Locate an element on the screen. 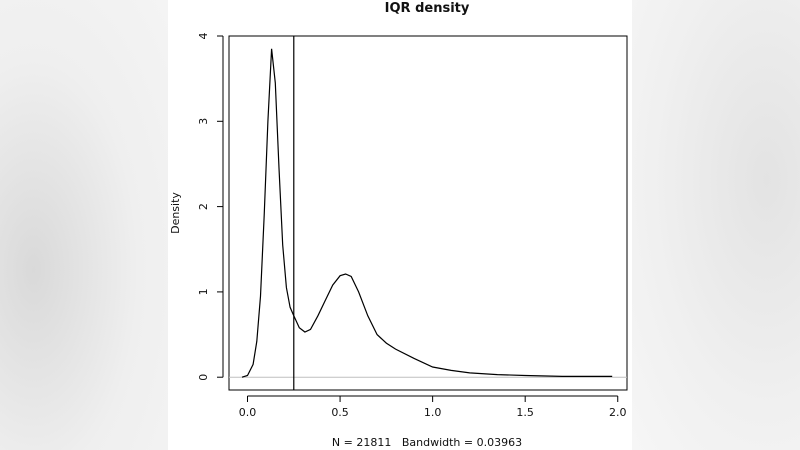 The height and width of the screenshot is (450, 800). y-tick-label: 1 is located at coordinates (203, 291).